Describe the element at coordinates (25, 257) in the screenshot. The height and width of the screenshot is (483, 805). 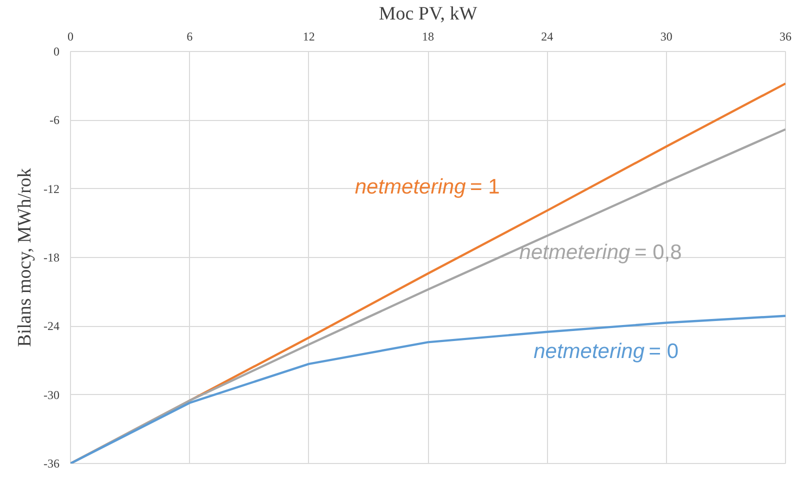
I see `y-axis-title: Bilans mocy, MWh/rok` at that location.